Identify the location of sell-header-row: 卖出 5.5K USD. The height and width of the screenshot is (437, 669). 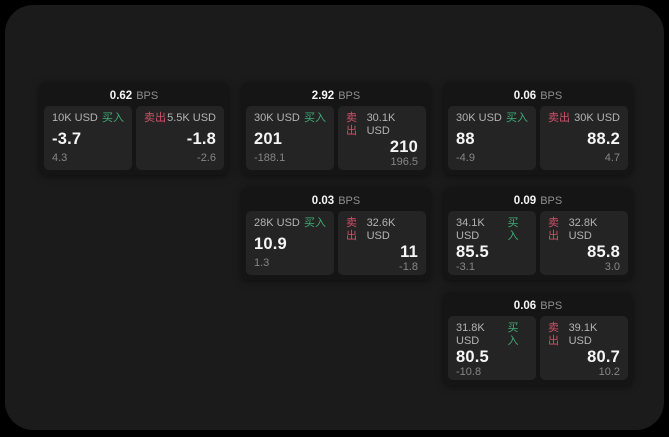
(180, 118).